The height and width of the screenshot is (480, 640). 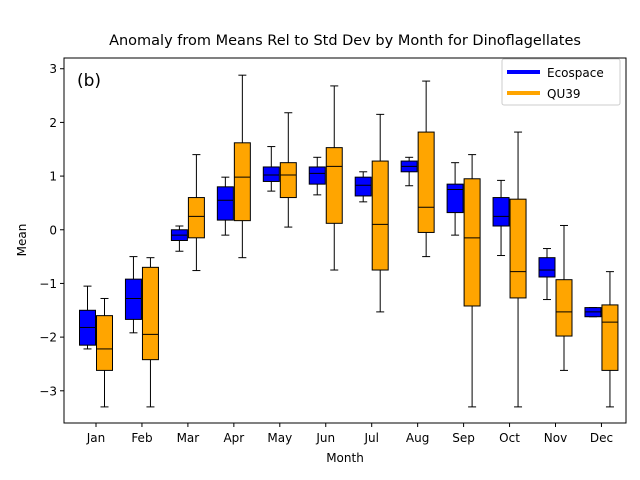 I want to click on box-ecospace-feb, so click(x=133, y=295).